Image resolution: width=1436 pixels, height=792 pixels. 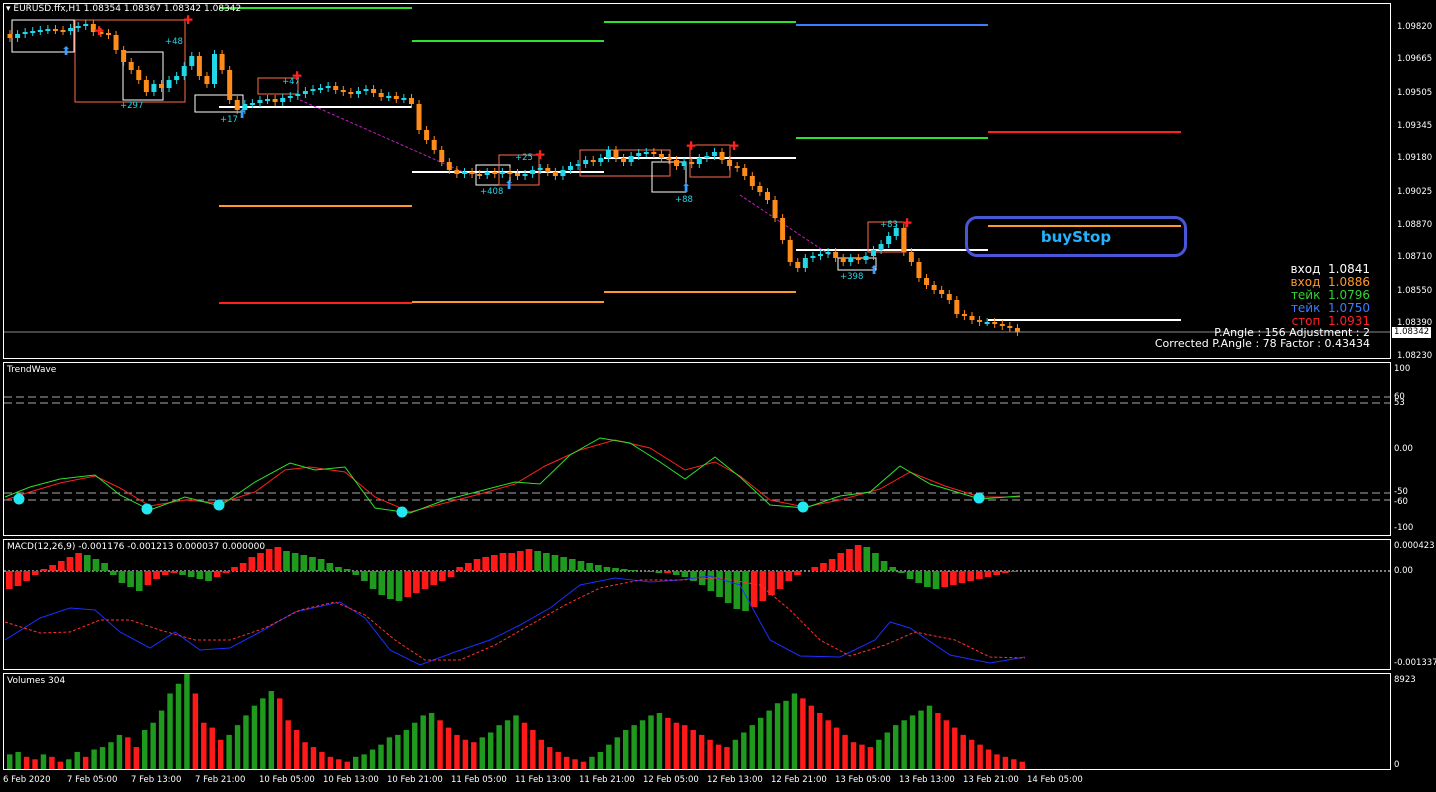 I want to click on time-axis-label: 10 Feb 05:00, so click(x=287, y=780).